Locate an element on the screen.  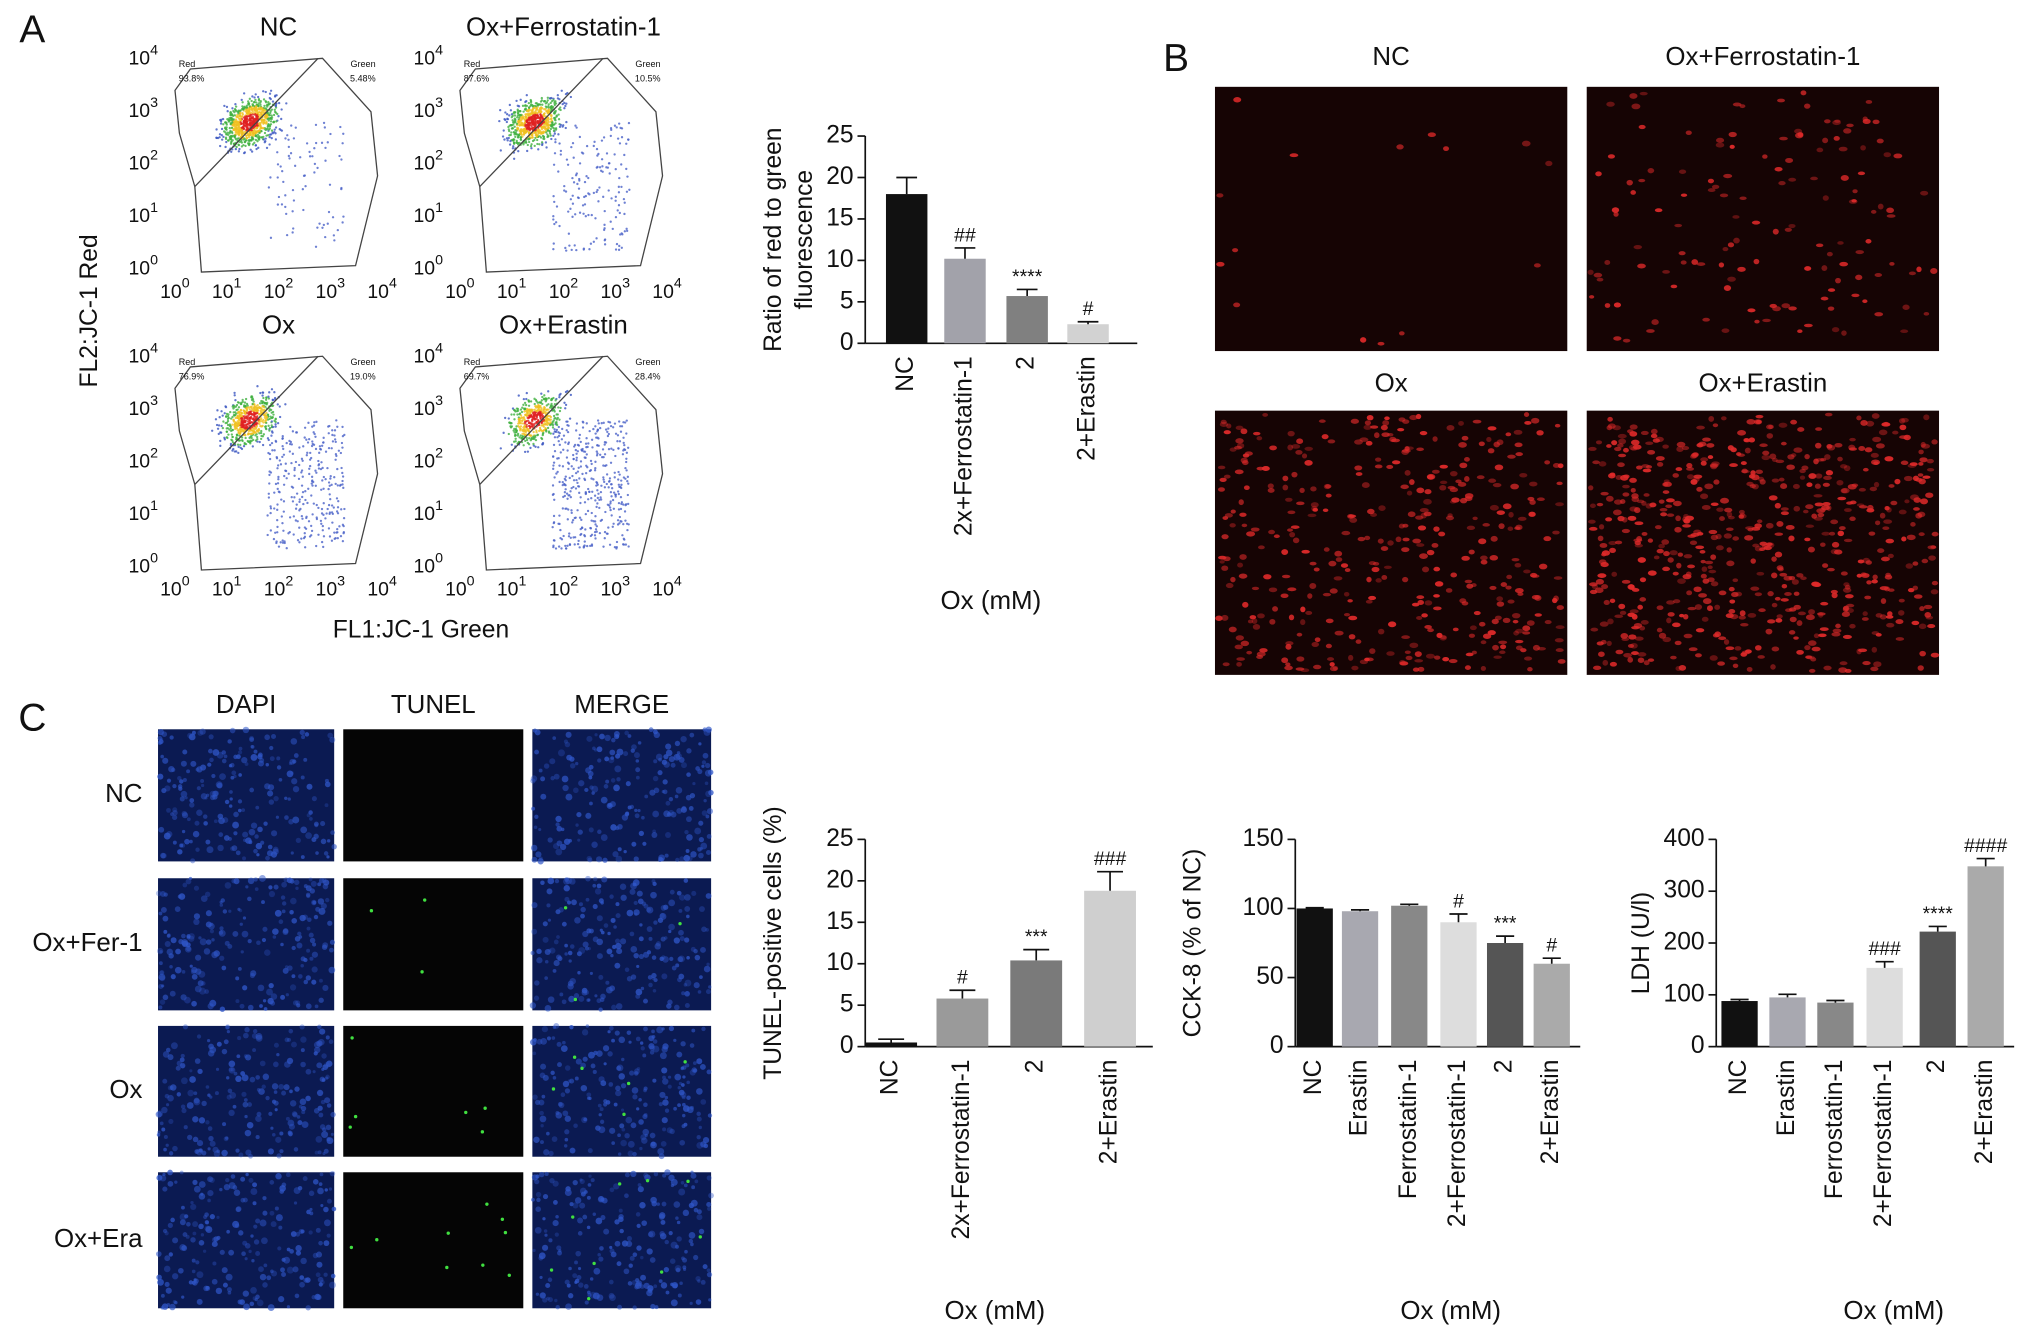
x-tick-label: 103 is located at coordinates (616, 586).